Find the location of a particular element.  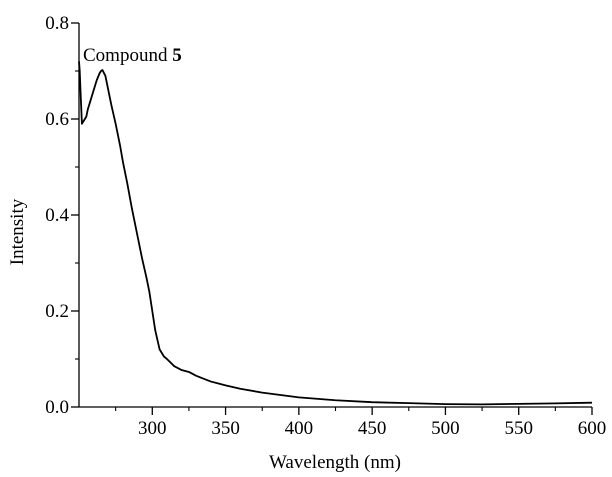

y-tick-label: 0.6 is located at coordinates (57, 119).